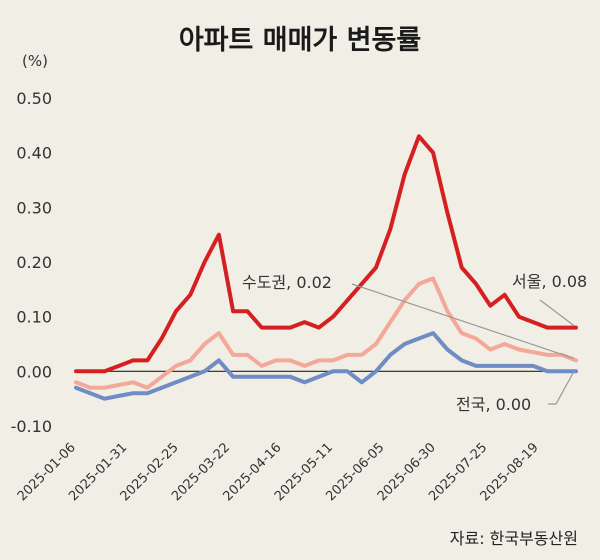 The image size is (600, 560). Describe the element at coordinates (34, 317) in the screenshot. I see `y-tick-label: 0.10` at that location.